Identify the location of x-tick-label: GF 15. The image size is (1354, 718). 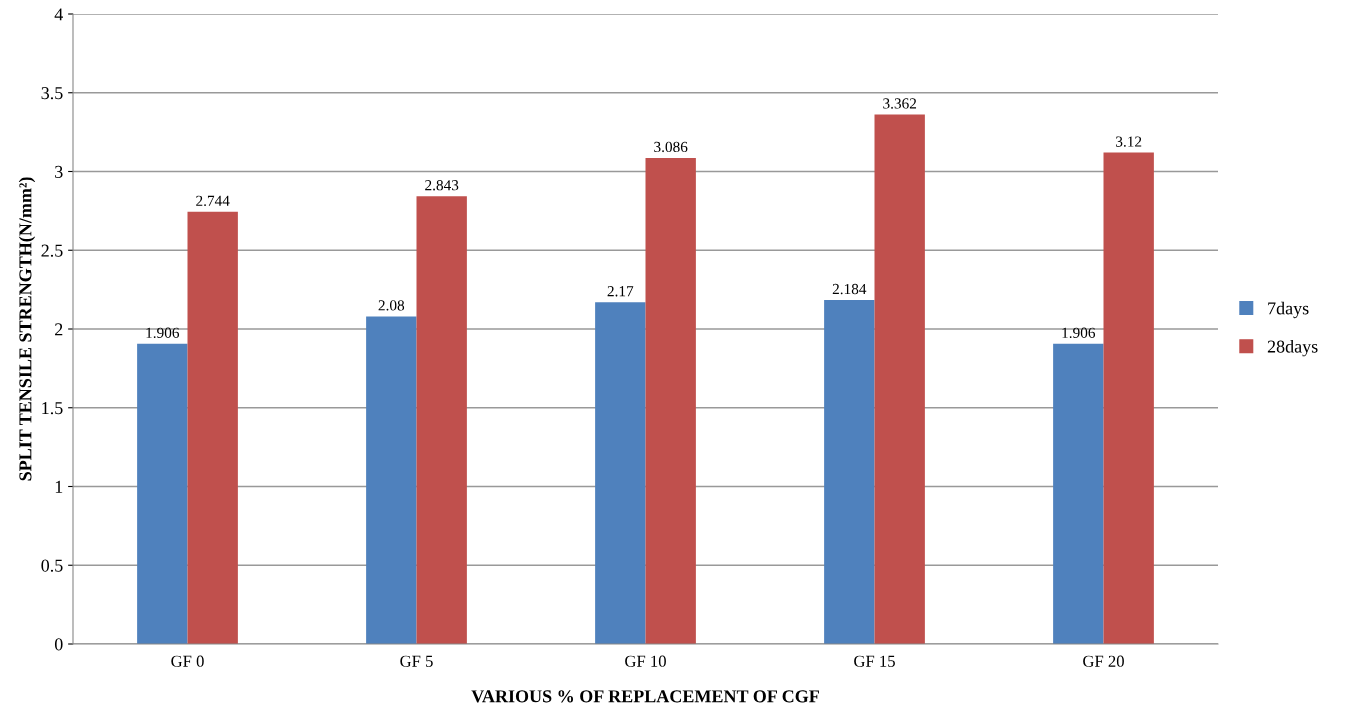
(874, 661).